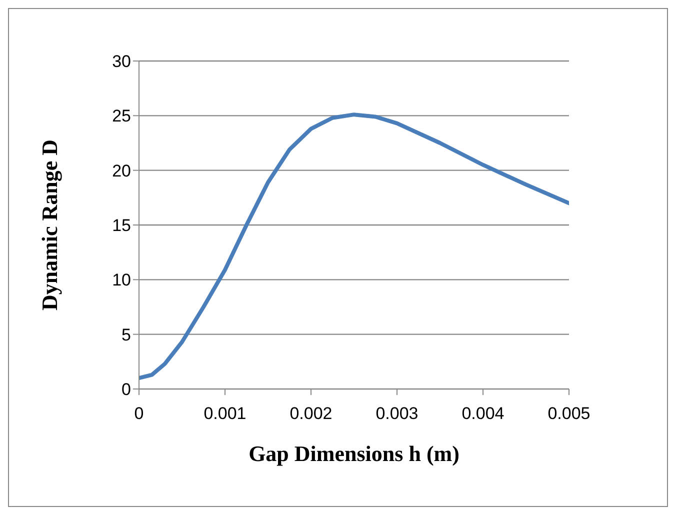  Describe the element at coordinates (121, 280) in the screenshot. I see `y-tick-label: 10` at that location.